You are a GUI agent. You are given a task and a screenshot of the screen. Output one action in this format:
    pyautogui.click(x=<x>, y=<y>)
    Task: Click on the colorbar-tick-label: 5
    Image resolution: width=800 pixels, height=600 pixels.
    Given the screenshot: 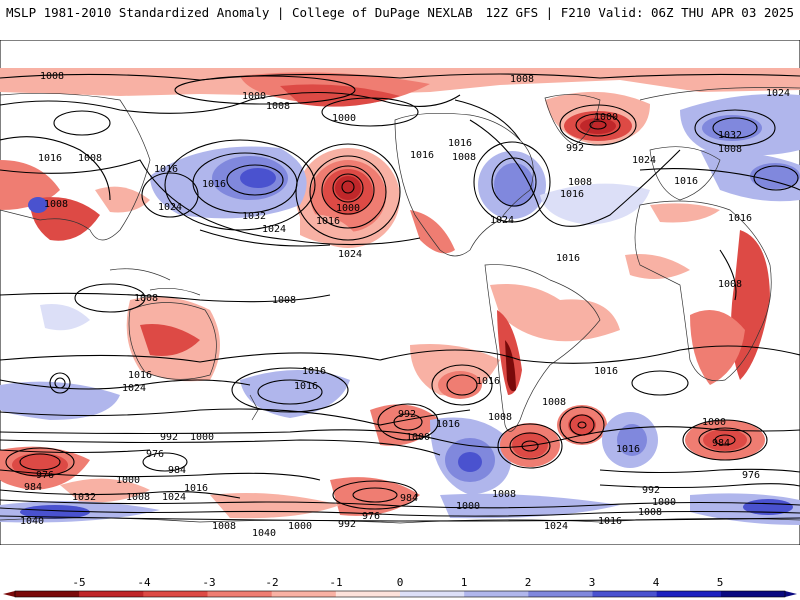 What is the action you would take?
    pyautogui.click(x=720, y=582)
    